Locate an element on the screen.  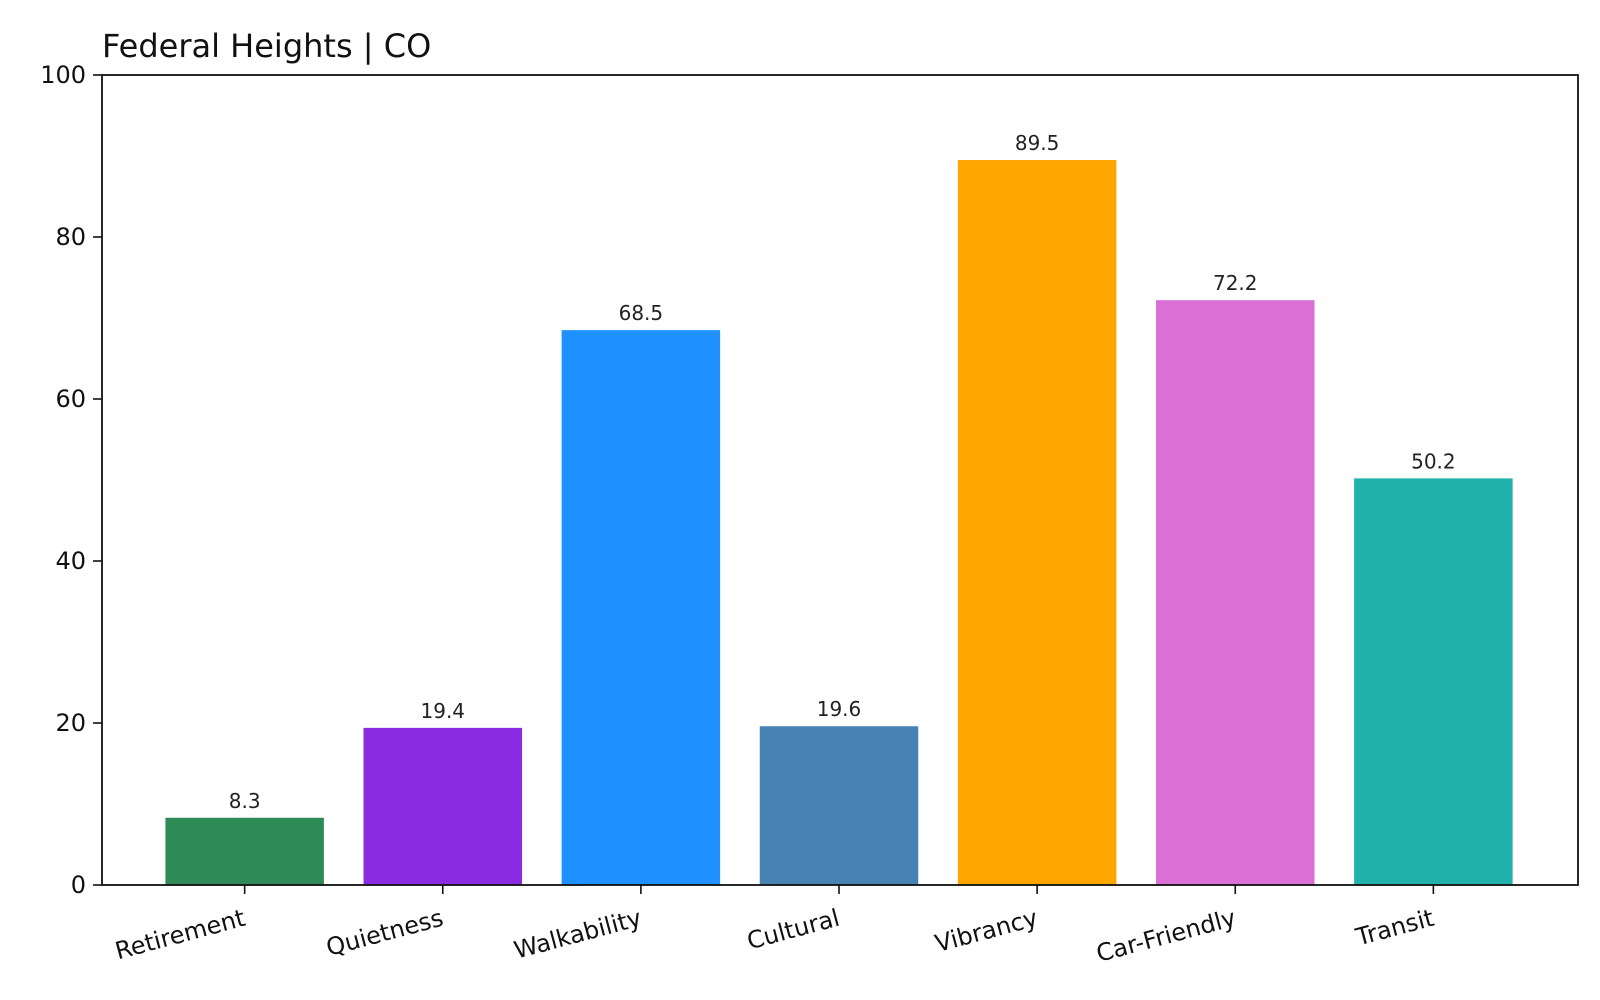
bar-value-label: 8.3 is located at coordinates (245, 801).